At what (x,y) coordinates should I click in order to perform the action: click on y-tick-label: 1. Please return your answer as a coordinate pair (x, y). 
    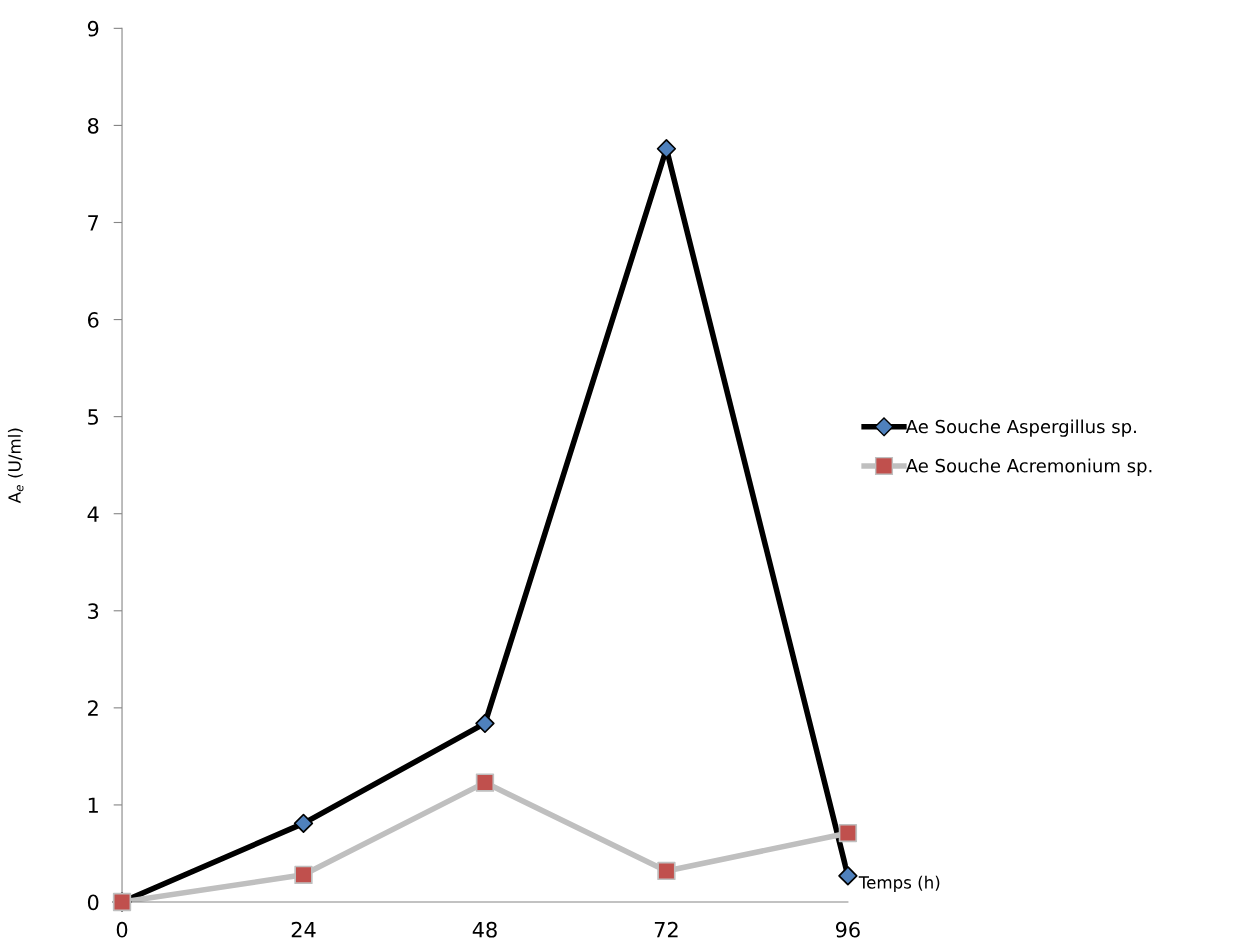
    Looking at the image, I should click on (93, 805).